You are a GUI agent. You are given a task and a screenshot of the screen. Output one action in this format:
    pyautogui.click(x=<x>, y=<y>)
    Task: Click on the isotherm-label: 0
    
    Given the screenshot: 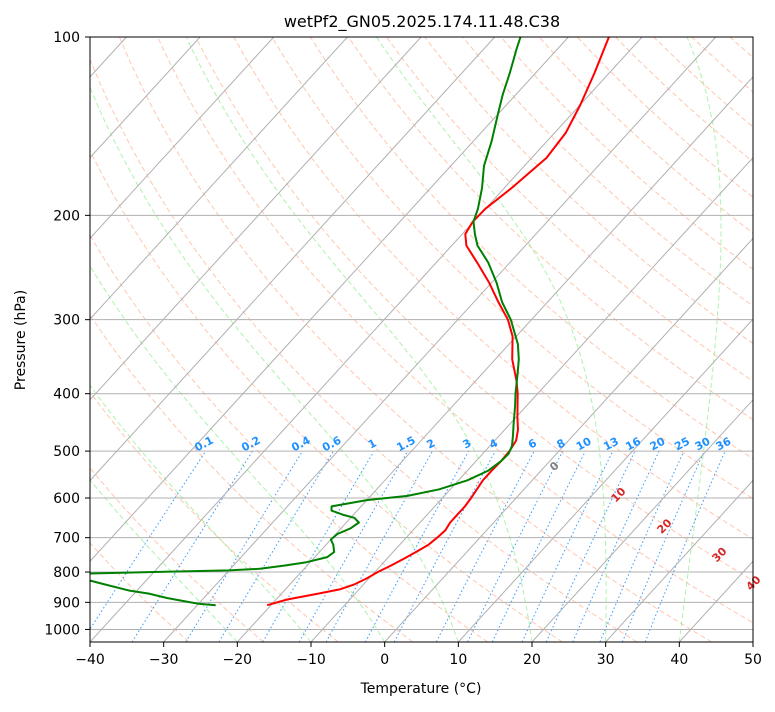 What is the action you would take?
    pyautogui.click(x=554, y=466)
    